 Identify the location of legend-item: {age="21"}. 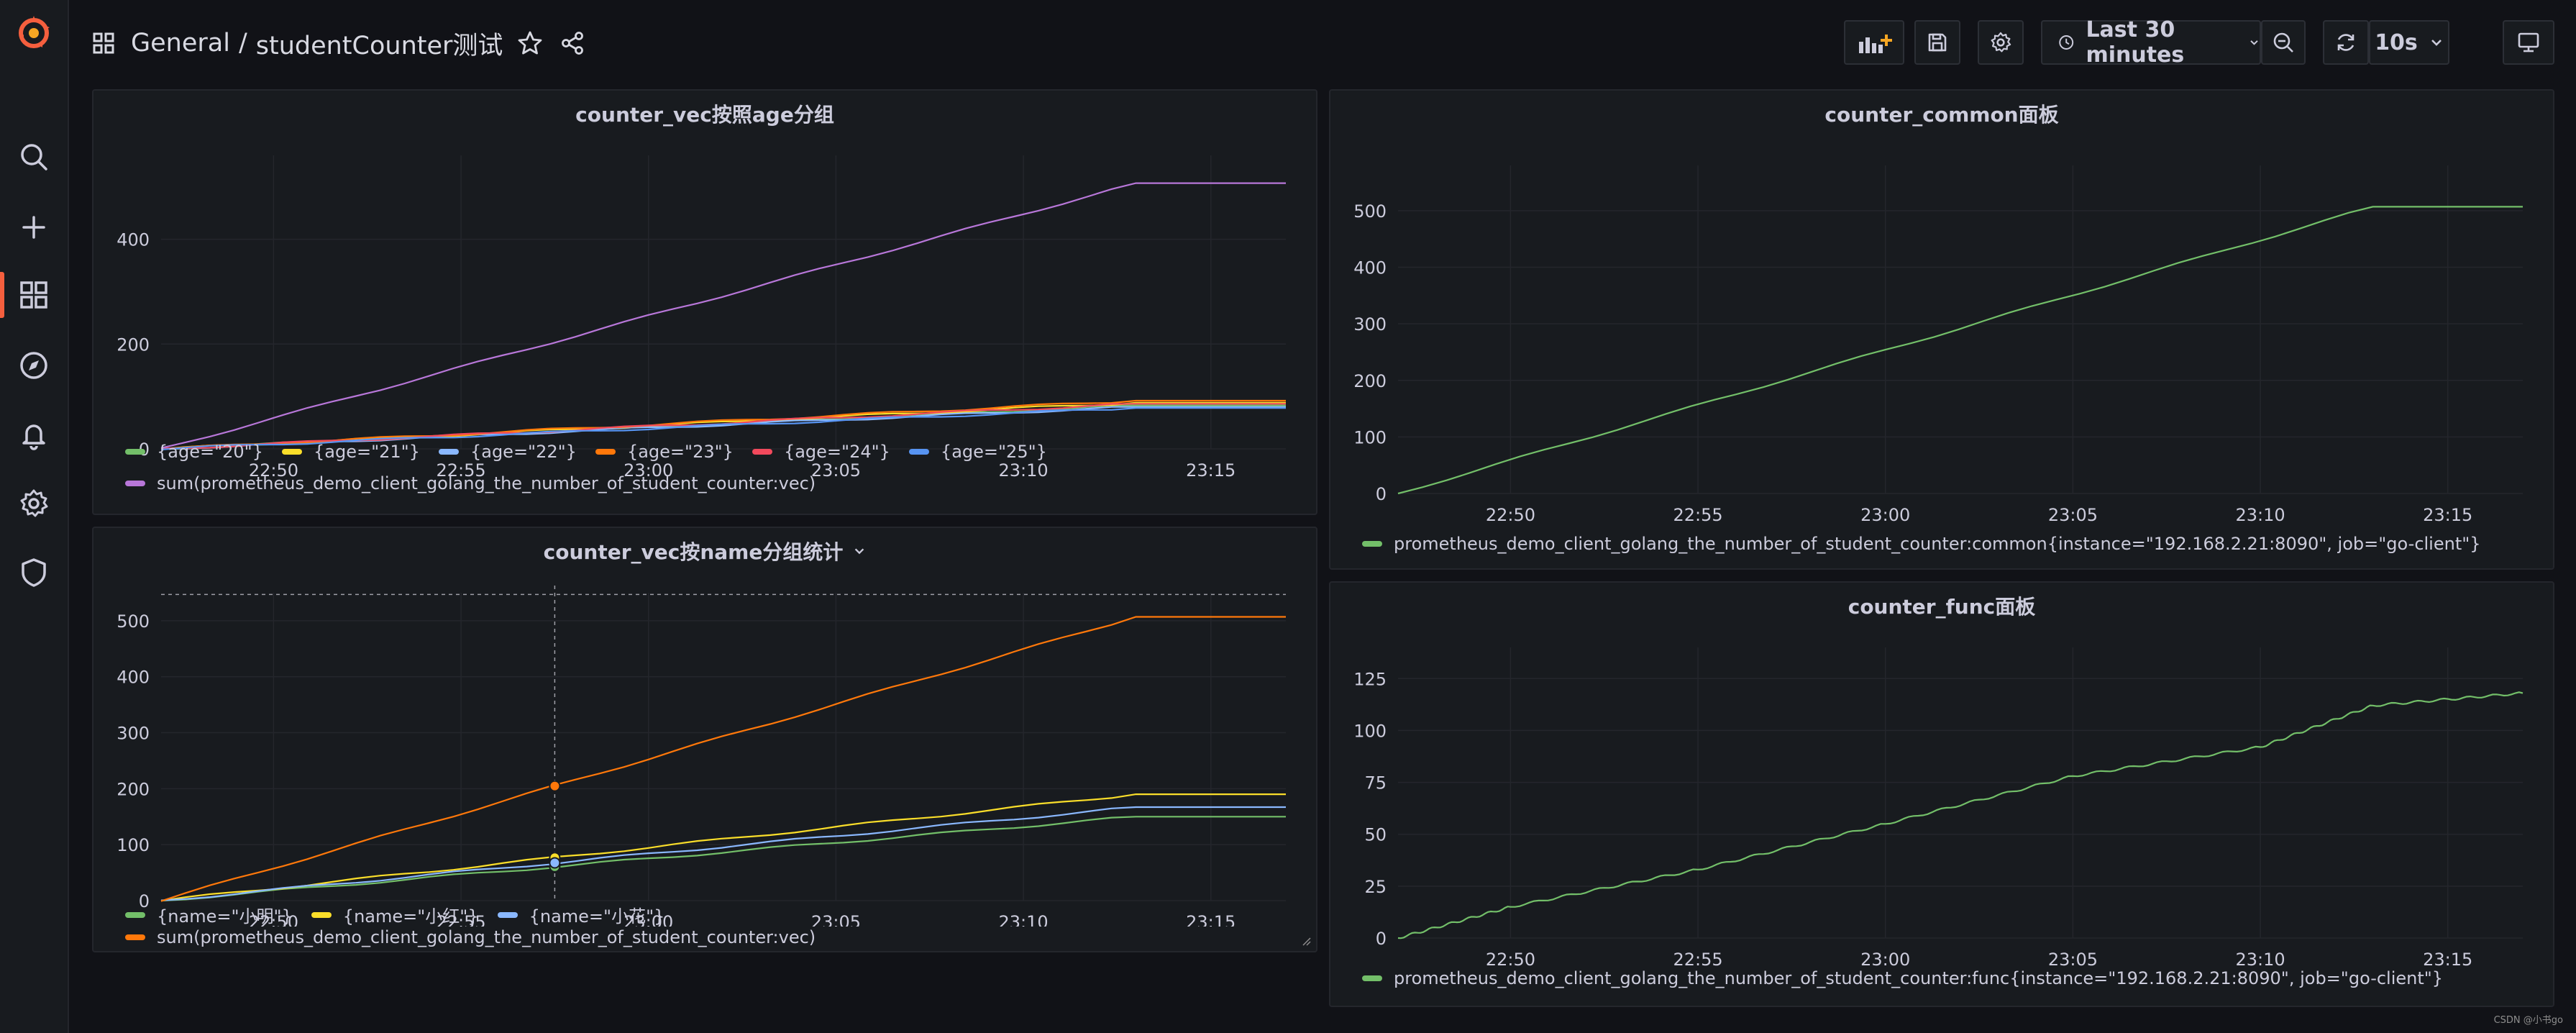
(350, 452).